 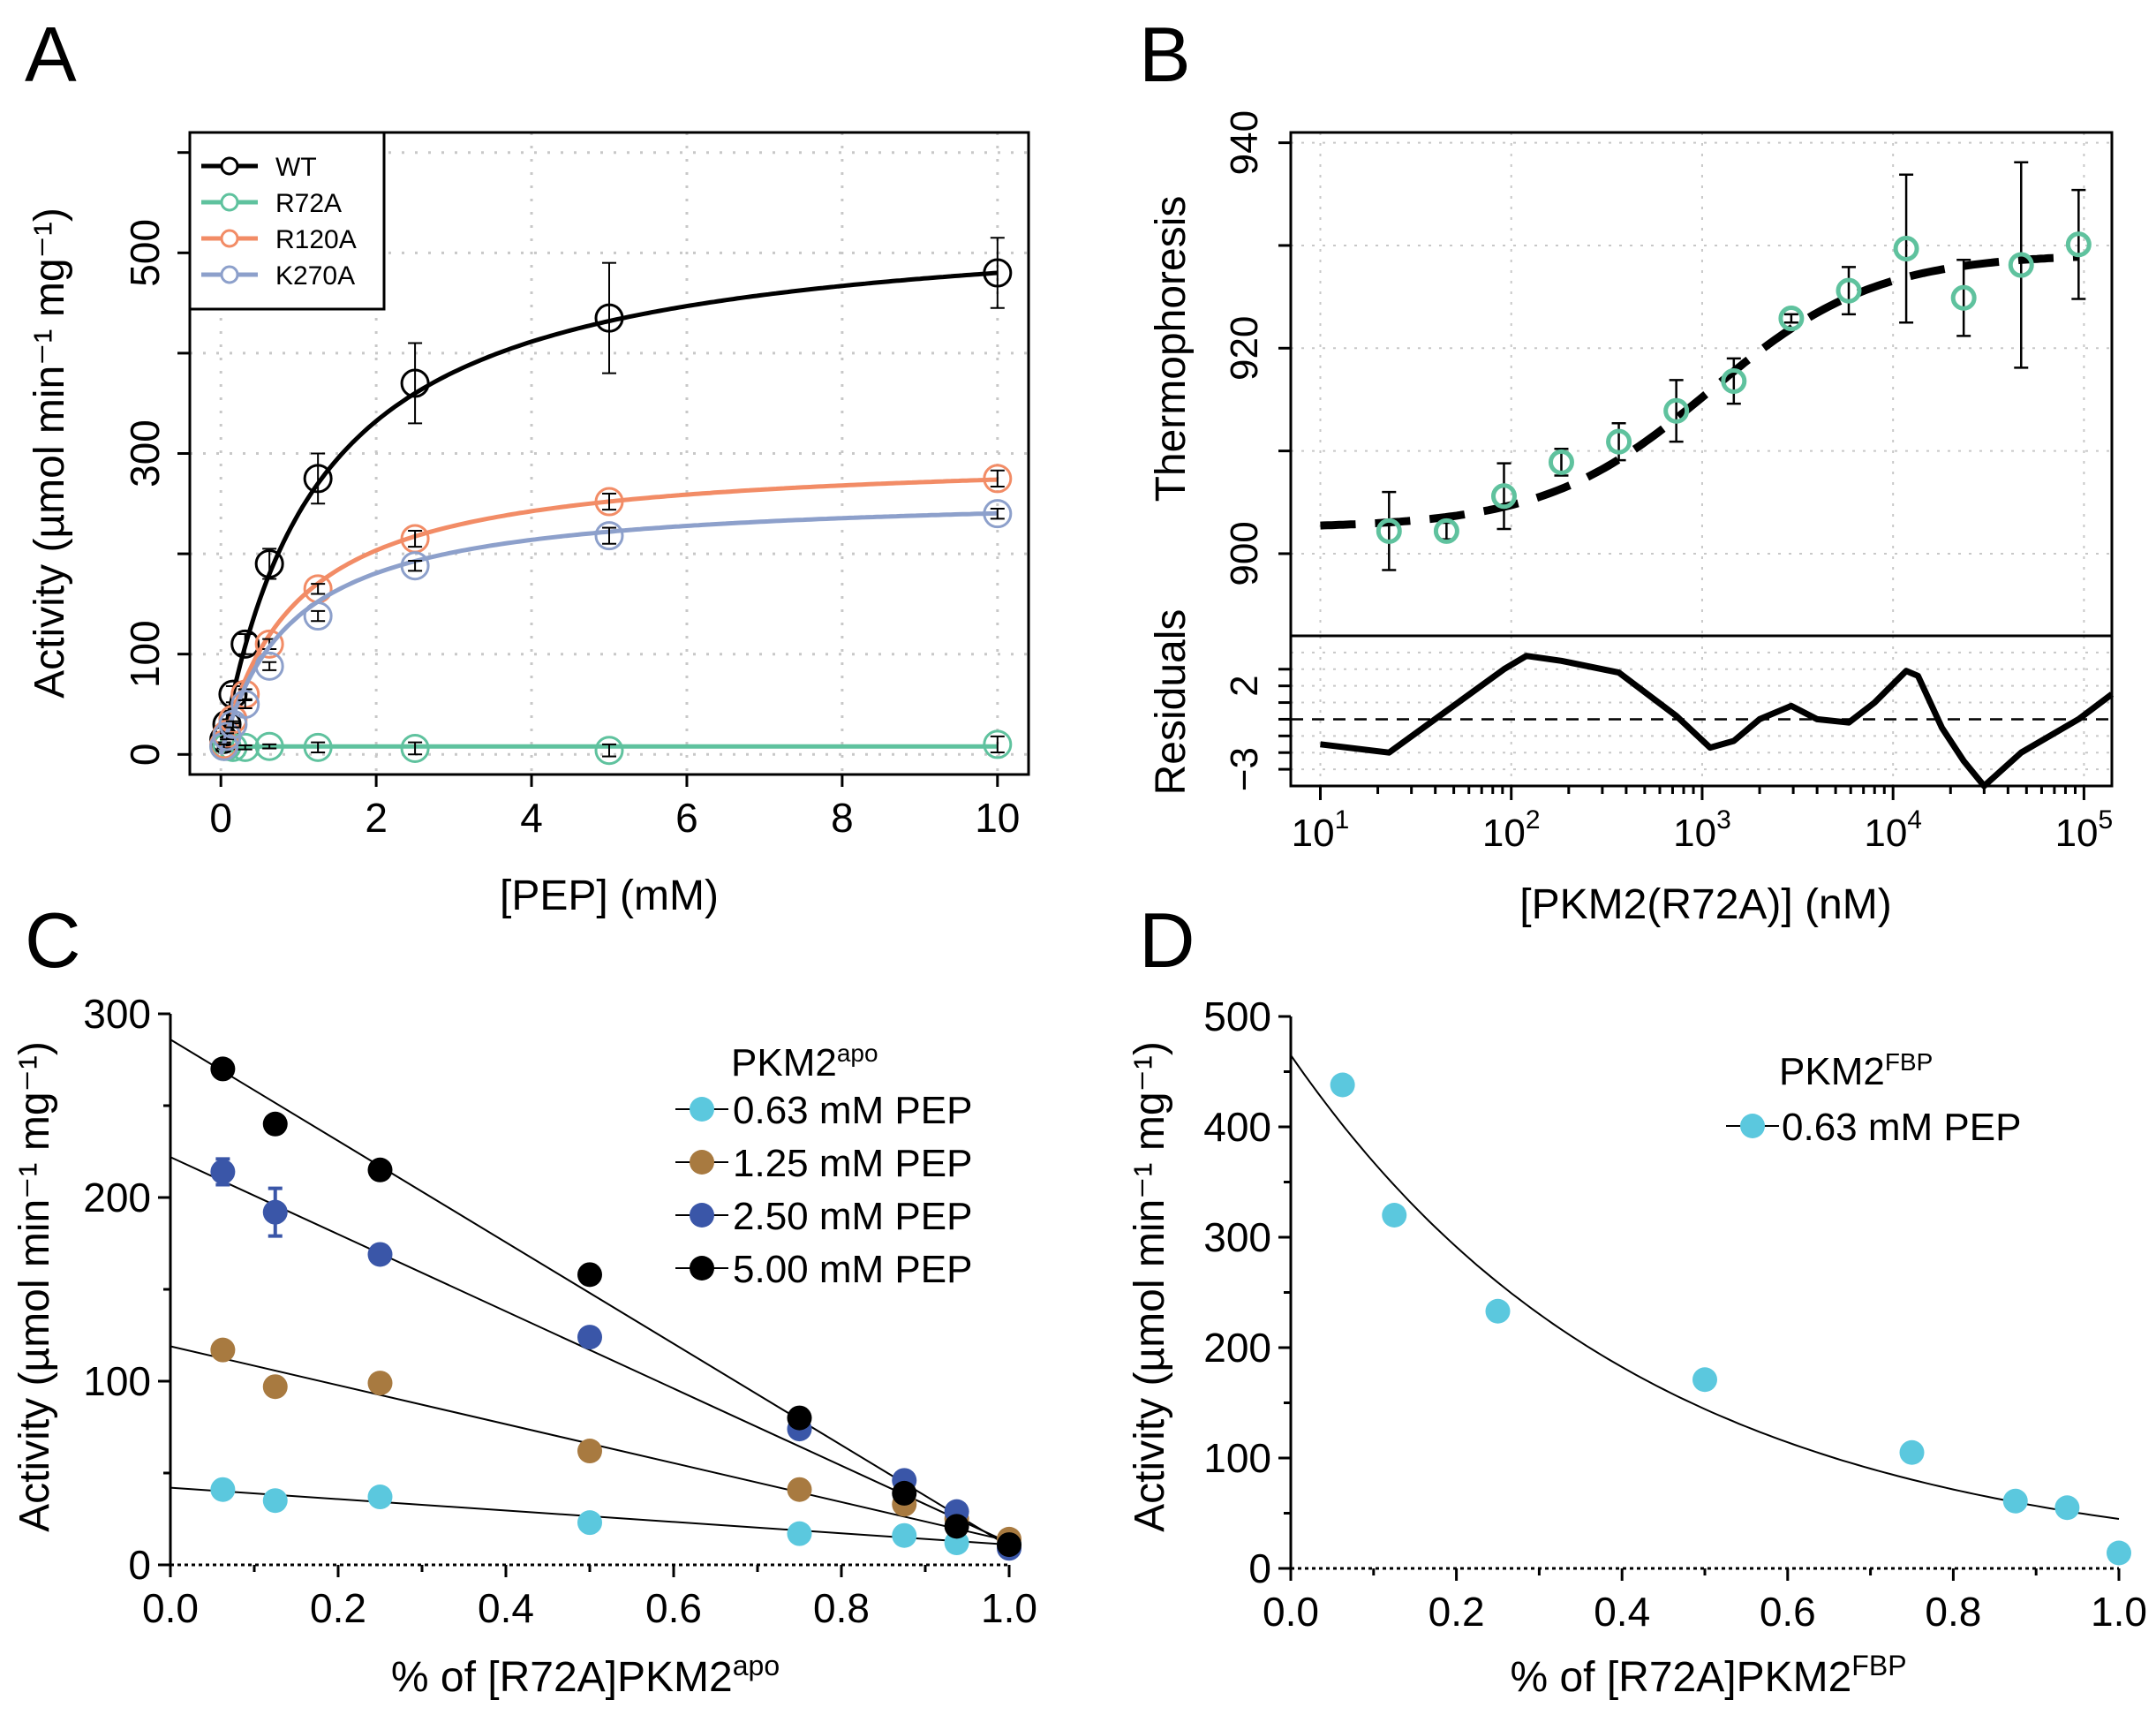 What do you see at coordinates (1244, 553) in the screenshot?
I see `y-tick-label: 900` at bounding box center [1244, 553].